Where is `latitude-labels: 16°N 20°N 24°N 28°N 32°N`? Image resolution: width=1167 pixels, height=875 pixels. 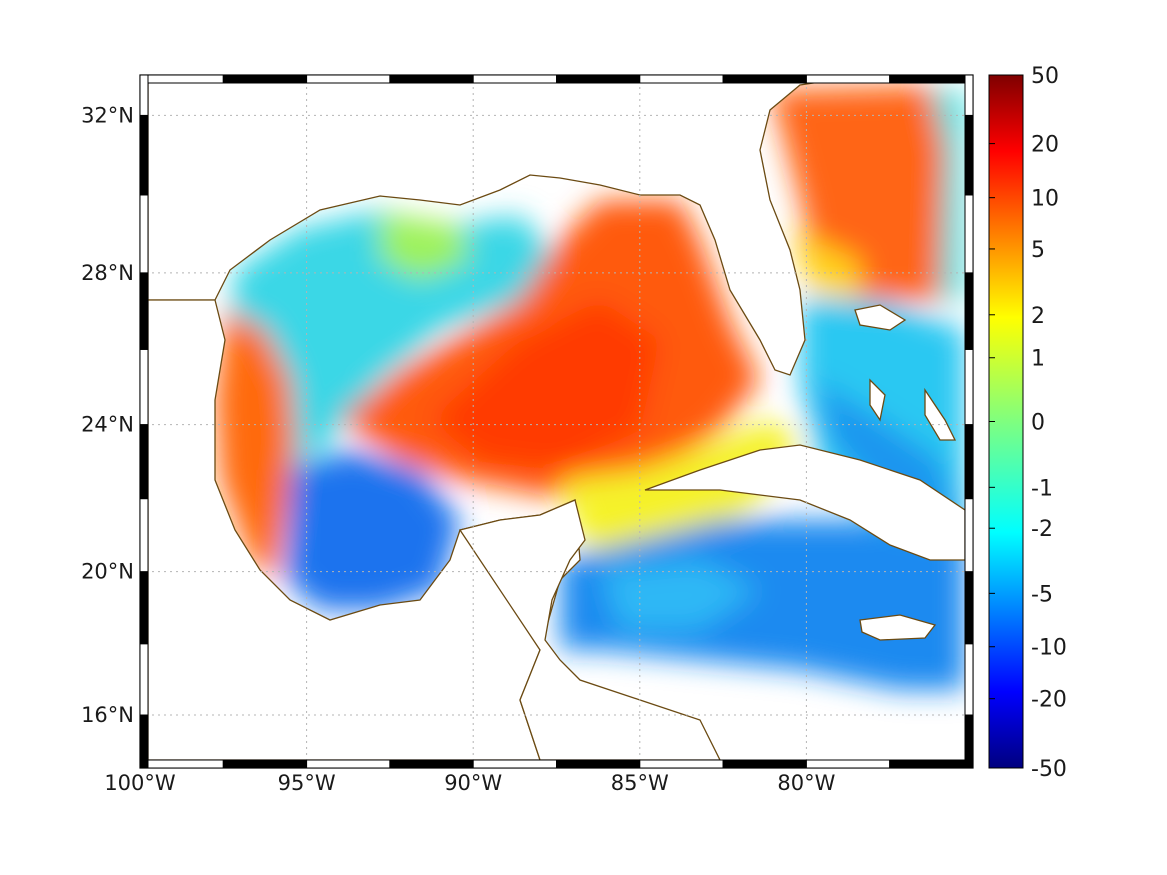 latitude-labels: 16°N 20°N 24°N 28°N 32°N is located at coordinates (107, 415).